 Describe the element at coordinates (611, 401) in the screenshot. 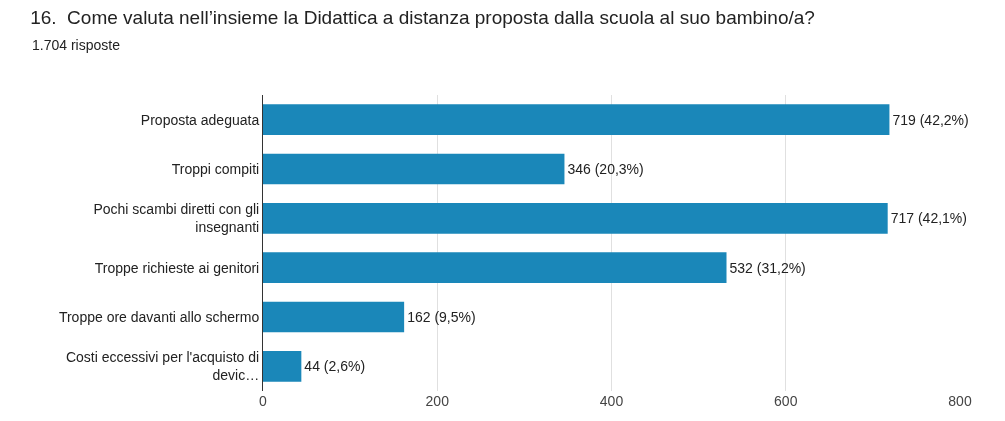

I see `x-tick-label: 400` at that location.